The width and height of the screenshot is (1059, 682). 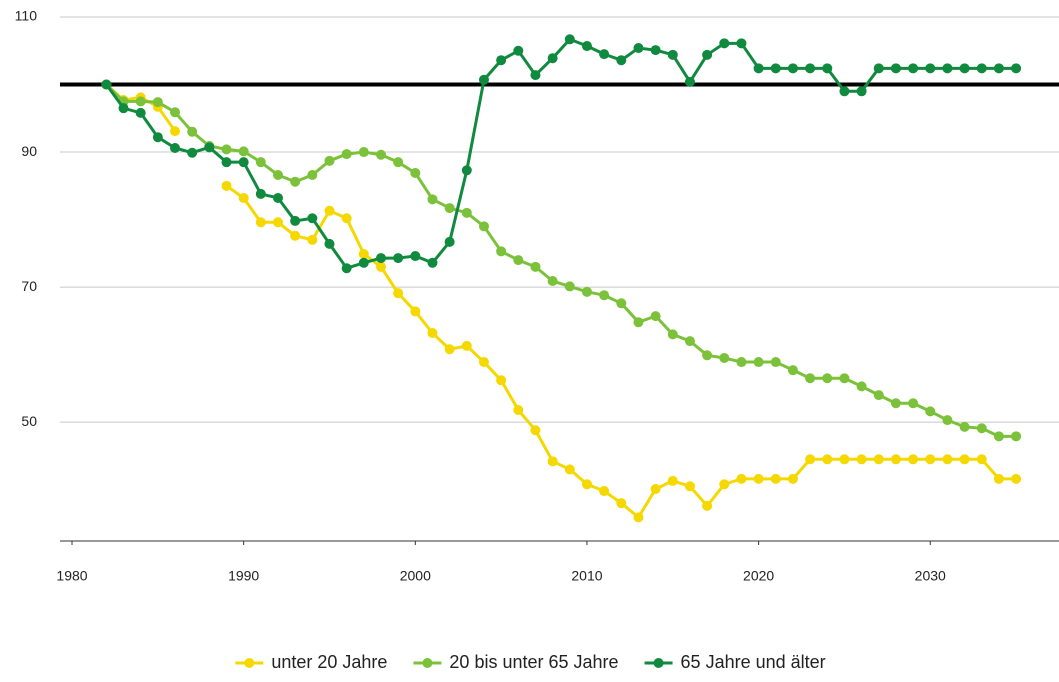 I want to click on legend-label: 65 Jahre und älter, so click(x=753, y=662).